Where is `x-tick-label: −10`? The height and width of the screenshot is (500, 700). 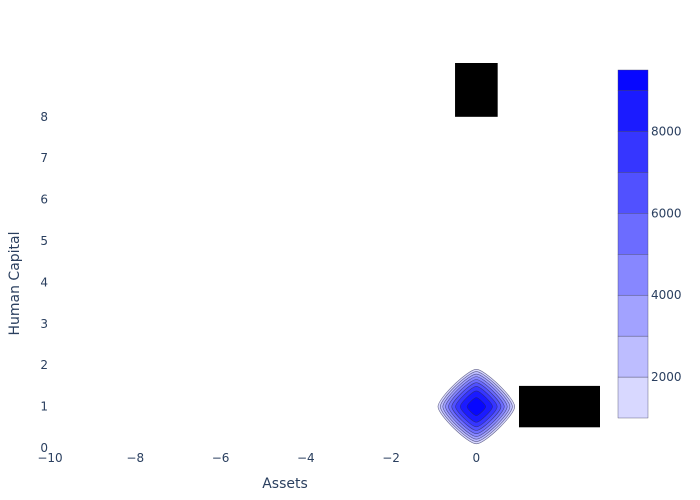 x-tick-label: −10 is located at coordinates (49, 458).